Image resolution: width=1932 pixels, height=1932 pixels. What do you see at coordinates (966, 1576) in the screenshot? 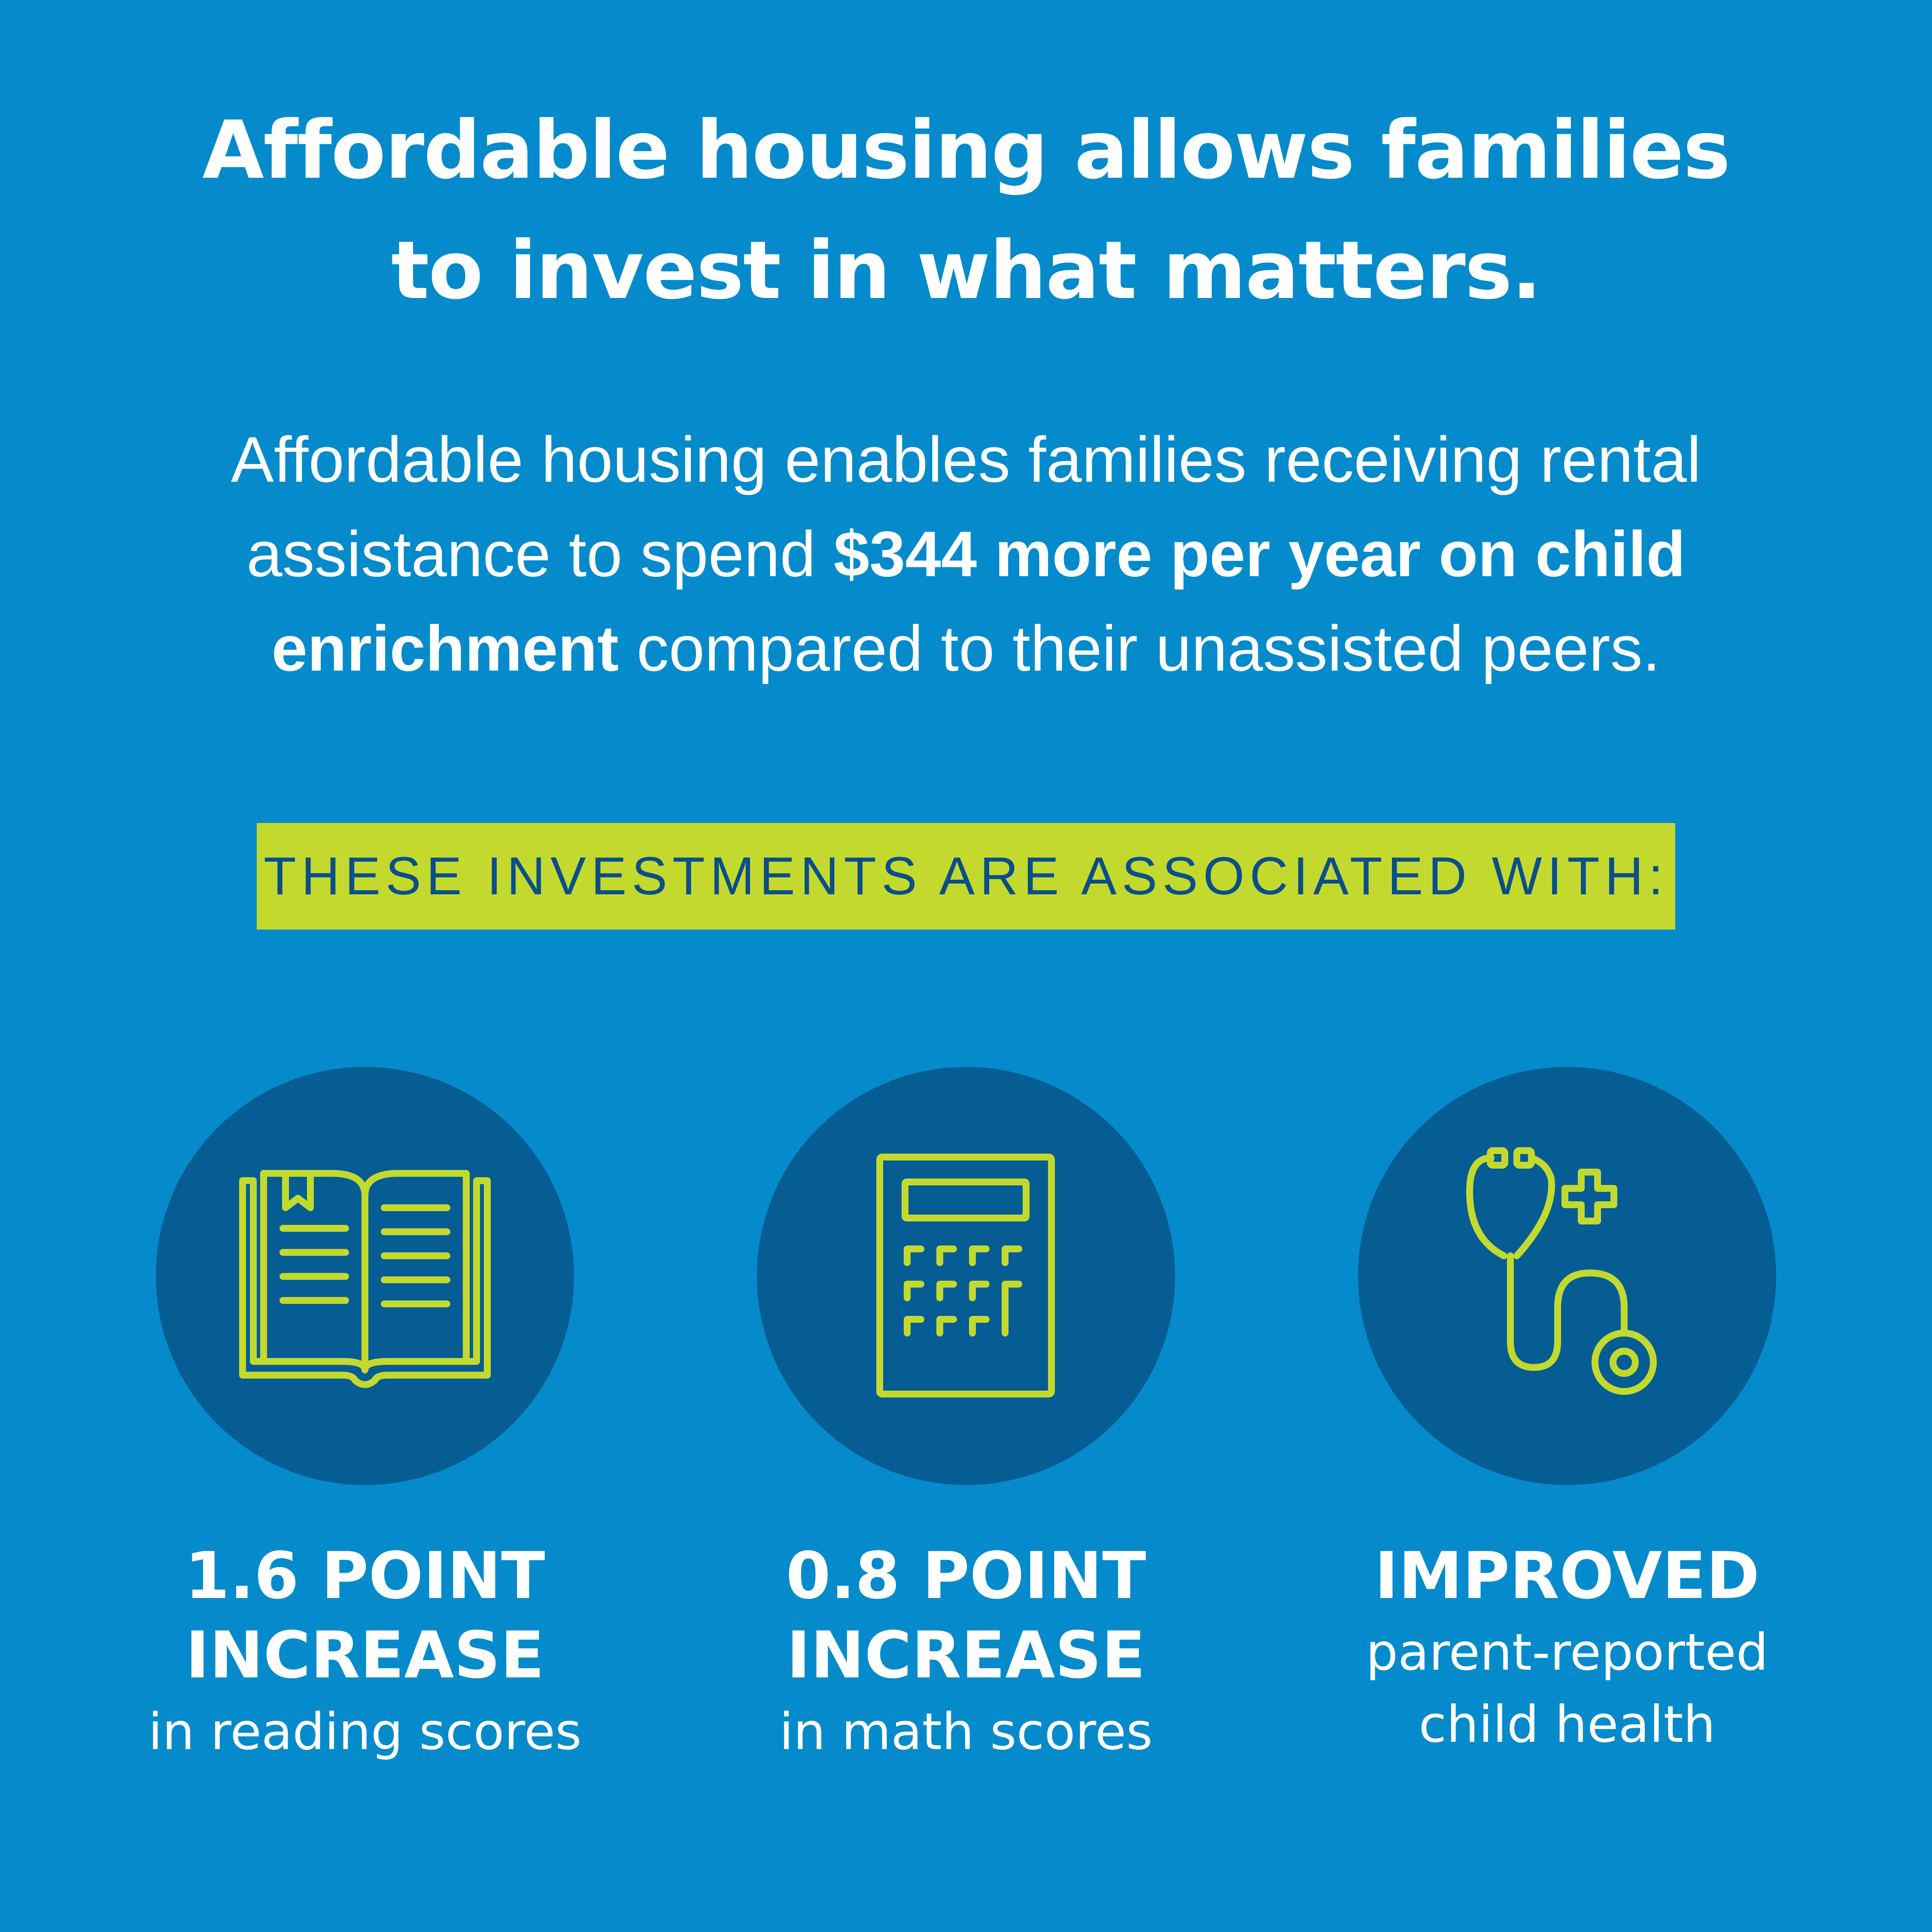
I see `stat-math-value: 0.8 POINT` at bounding box center [966, 1576].